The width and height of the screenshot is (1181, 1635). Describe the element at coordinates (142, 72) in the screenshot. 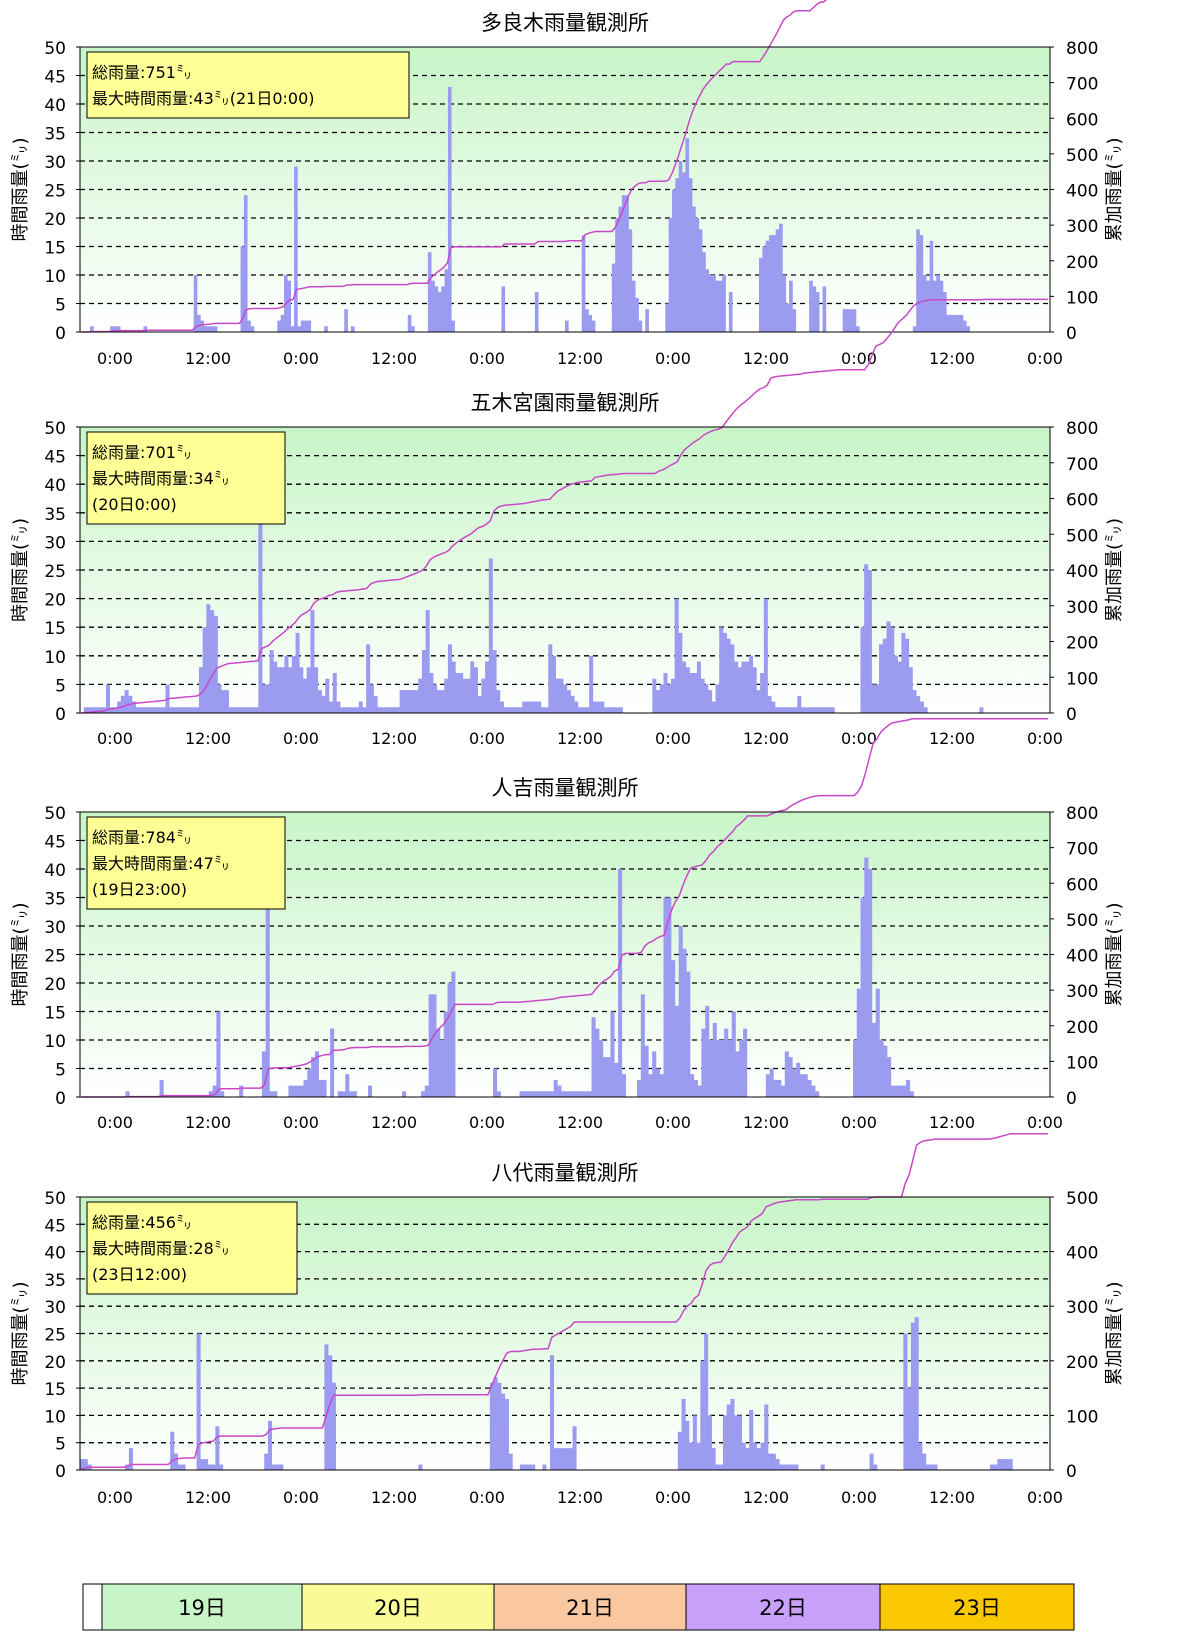

I see `annotation-line: 総雨量:751㍉` at that location.